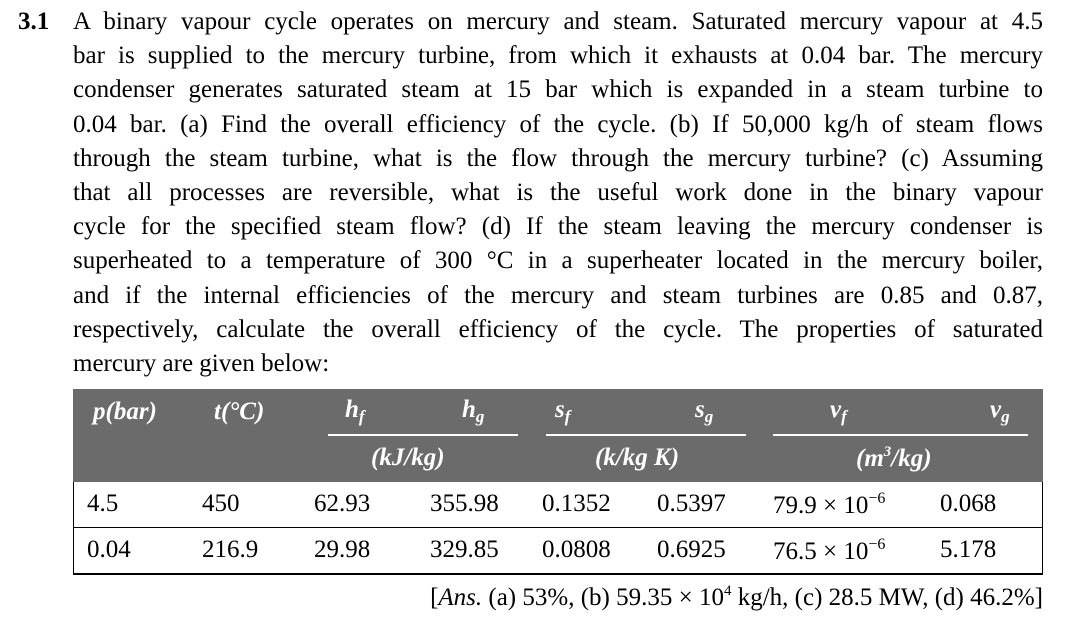 This screenshot has height=622, width=1084. Describe the element at coordinates (829, 504) in the screenshot. I see `cell-vf: 79.9 × 10⁻⁶` at that location.